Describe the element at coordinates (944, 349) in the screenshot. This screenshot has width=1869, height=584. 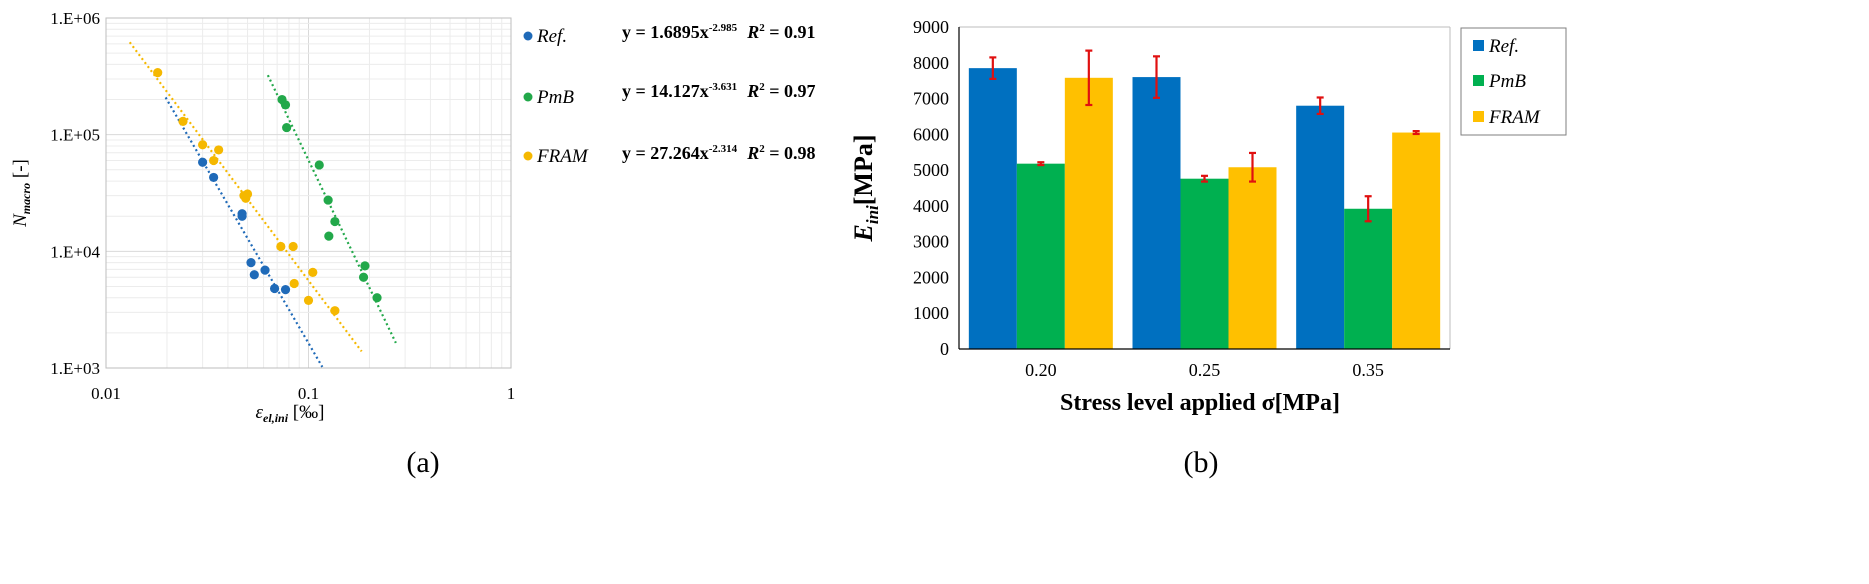
I see `y-tick-label: 0` at that location.